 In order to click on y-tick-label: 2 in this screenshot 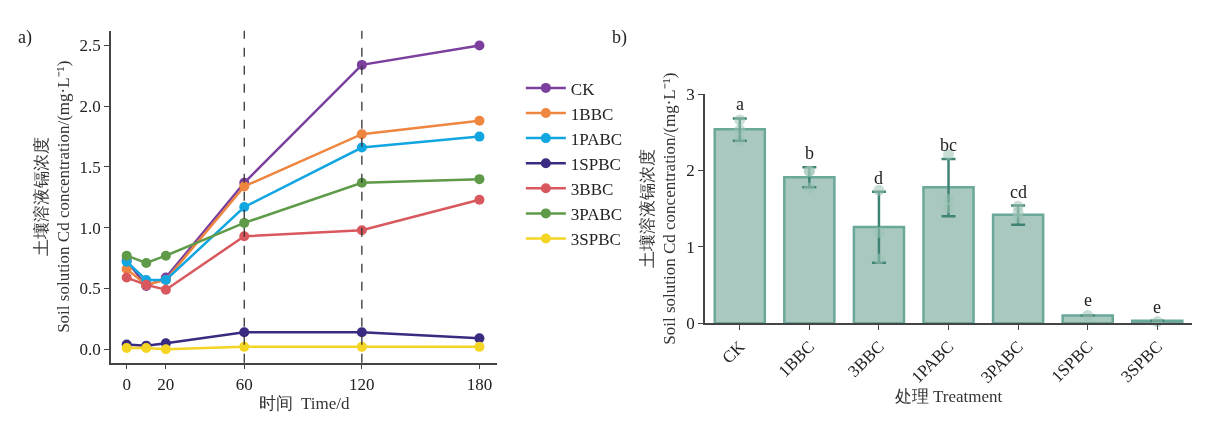, I will do `click(690, 171)`.